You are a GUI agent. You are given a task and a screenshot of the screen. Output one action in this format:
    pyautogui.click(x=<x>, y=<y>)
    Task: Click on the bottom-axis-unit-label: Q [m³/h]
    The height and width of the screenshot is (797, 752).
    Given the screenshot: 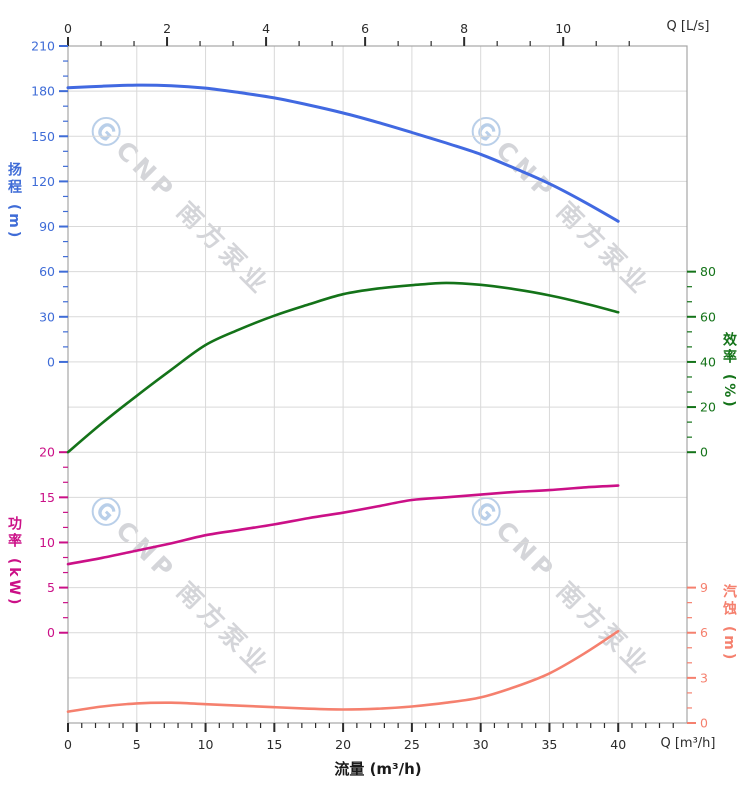 What is the action you would take?
    pyautogui.click(x=688, y=743)
    